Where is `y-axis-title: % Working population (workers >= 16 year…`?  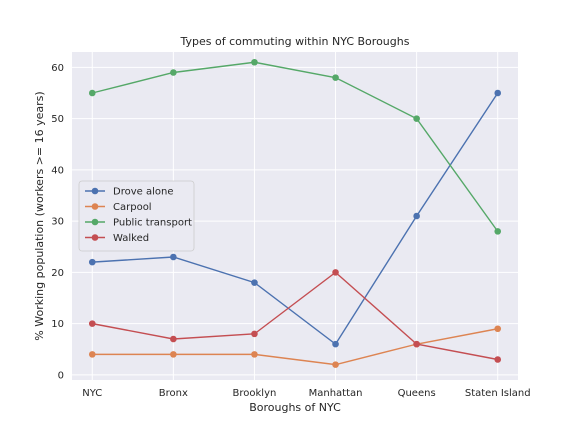 y-axis-title: % Working population (workers >= 16 year… is located at coordinates (39, 215).